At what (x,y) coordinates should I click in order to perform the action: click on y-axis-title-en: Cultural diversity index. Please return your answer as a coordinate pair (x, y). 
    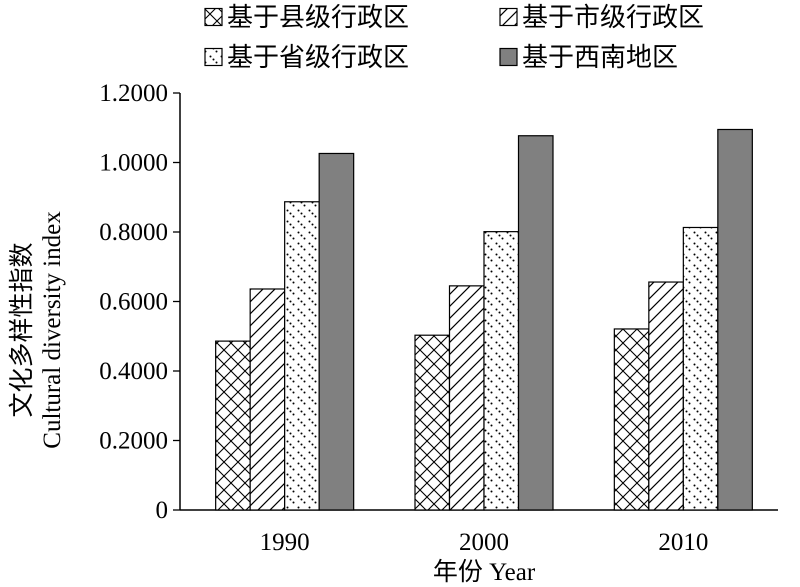
    Looking at the image, I should click on (52, 330).